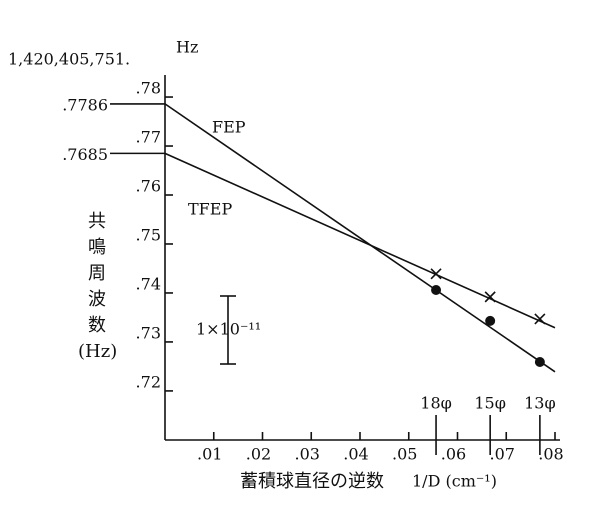 Image resolution: width=616 pixels, height=525 pixels. Describe the element at coordinates (454, 481) in the screenshot. I see `x-label-unit: 1/D (cm⁻¹)` at that location.